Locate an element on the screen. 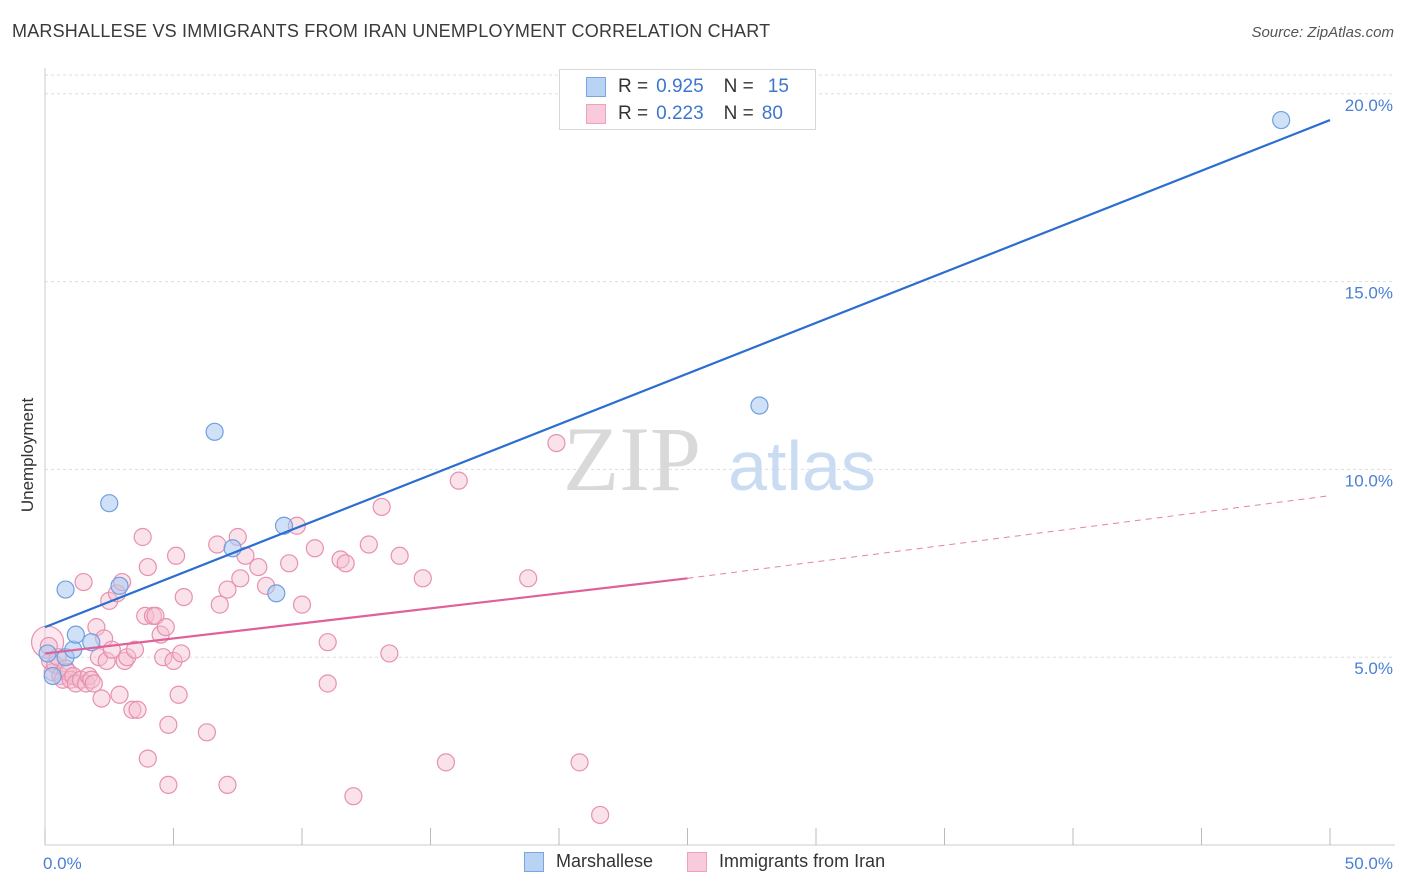 The height and width of the screenshot is (892, 1406). legend-r-value-iran: 0.223 is located at coordinates (680, 113).